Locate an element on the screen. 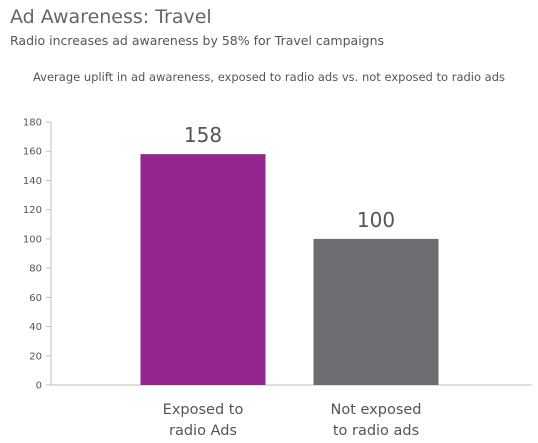  x-category-label-2: Not exposed is located at coordinates (375, 410).